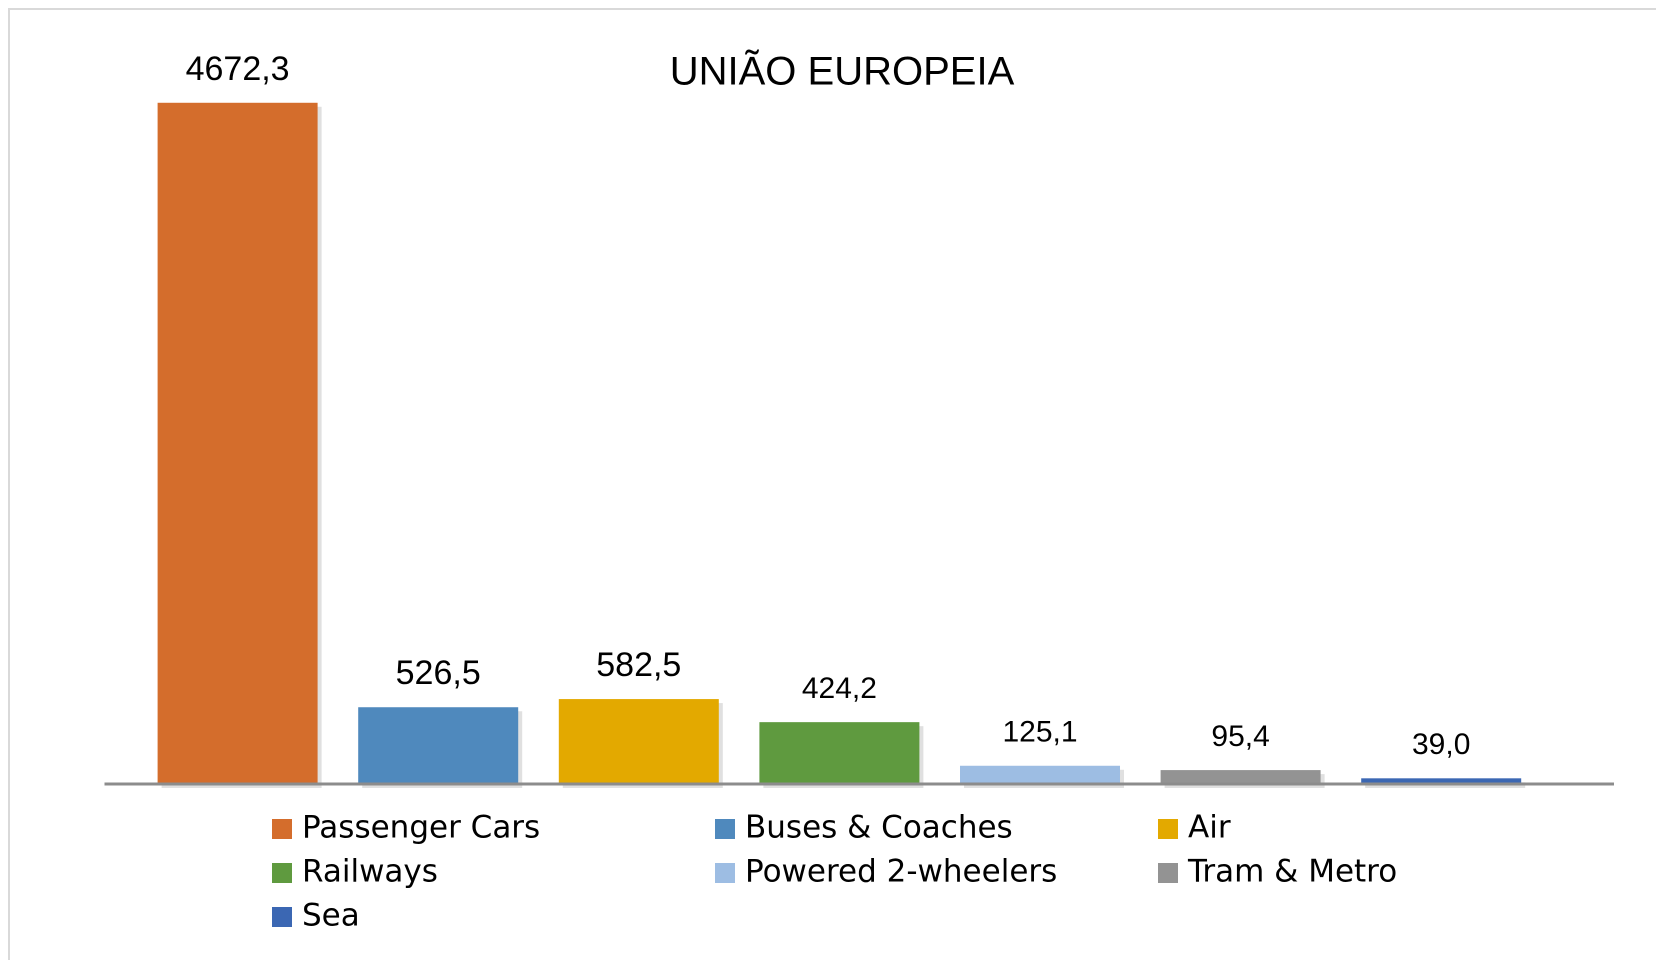 Image resolution: width=1656 pixels, height=960 pixels. What do you see at coordinates (421, 828) in the screenshot?
I see `legend-label: Passenger Cars` at bounding box center [421, 828].